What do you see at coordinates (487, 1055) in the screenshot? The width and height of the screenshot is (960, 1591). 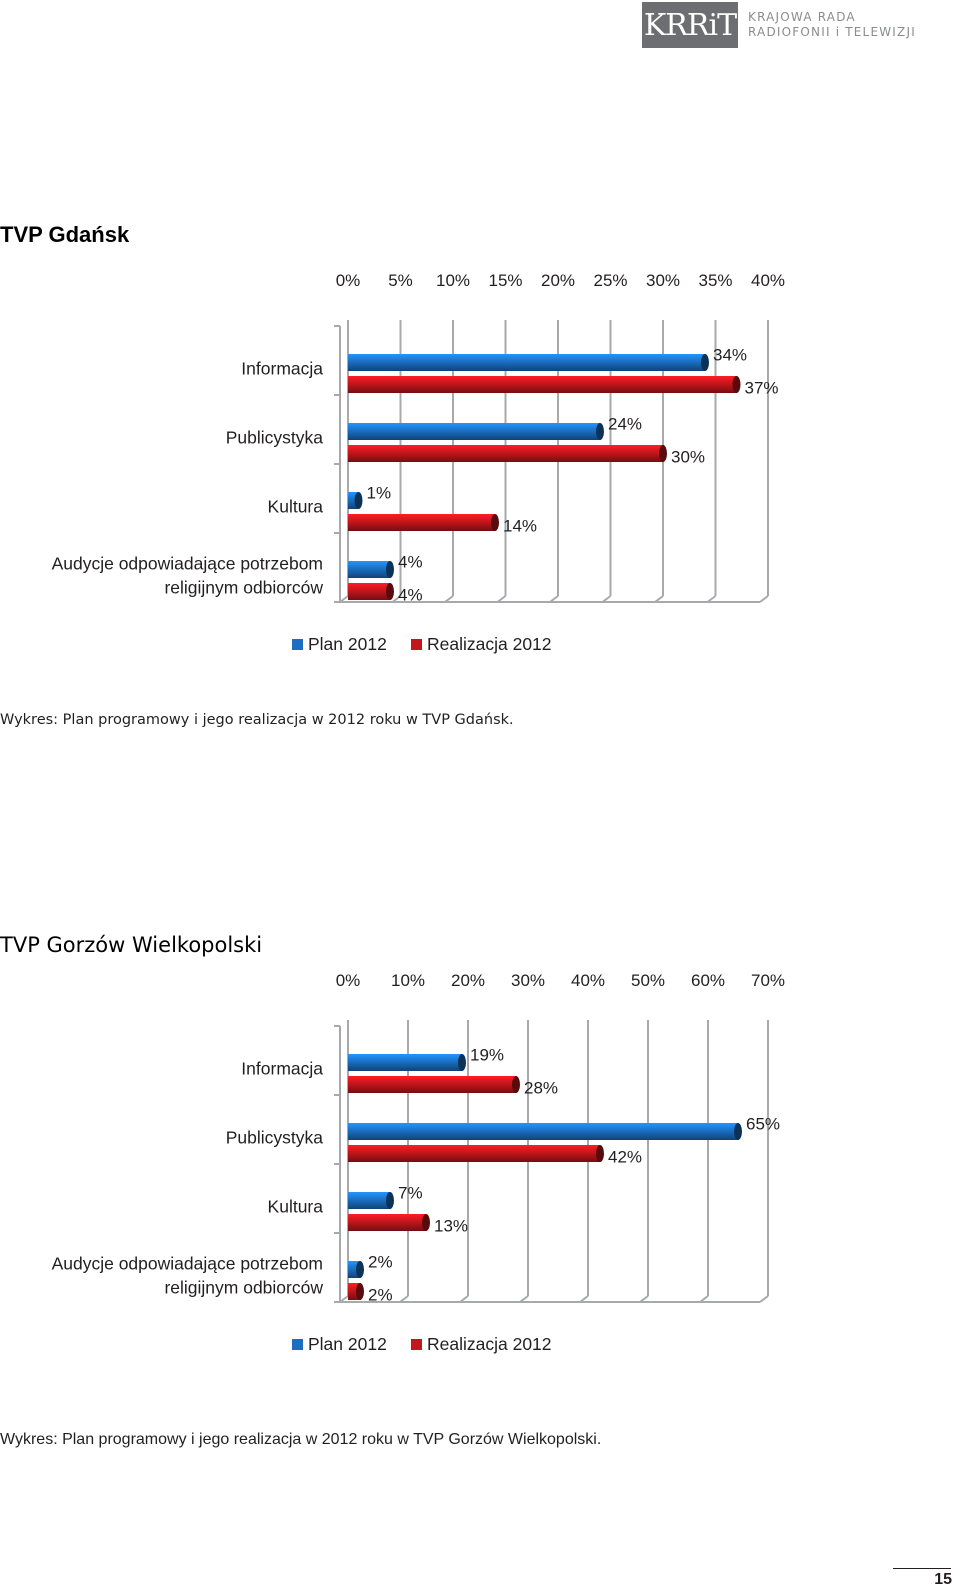 I see `chart2-data-label: 19%` at bounding box center [487, 1055].